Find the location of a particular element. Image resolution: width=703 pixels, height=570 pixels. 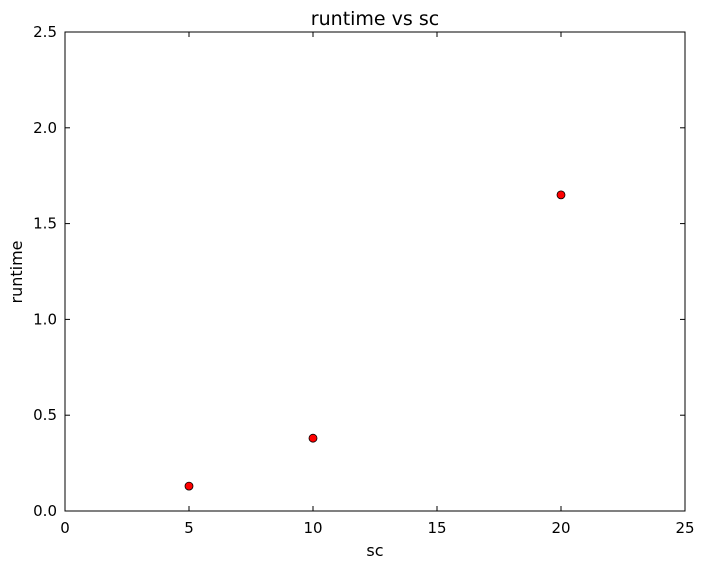

y-tick-label: 2.0 is located at coordinates (45, 128).